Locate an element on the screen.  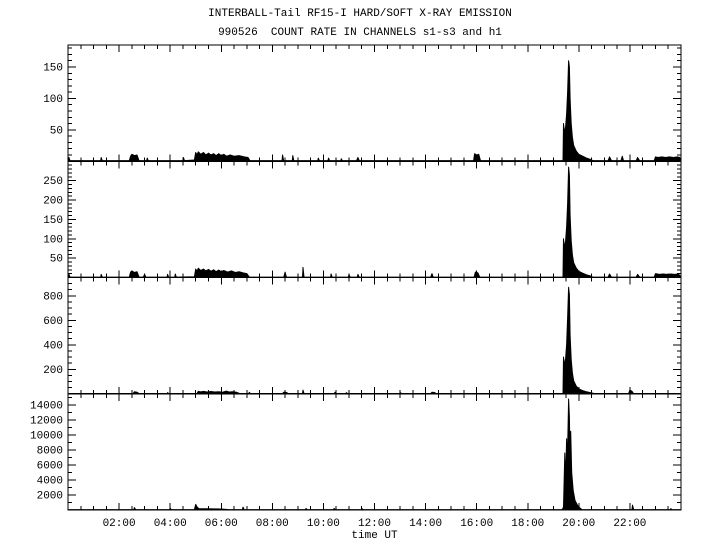
y-tick-label-s3: 200 is located at coordinates (53, 371).